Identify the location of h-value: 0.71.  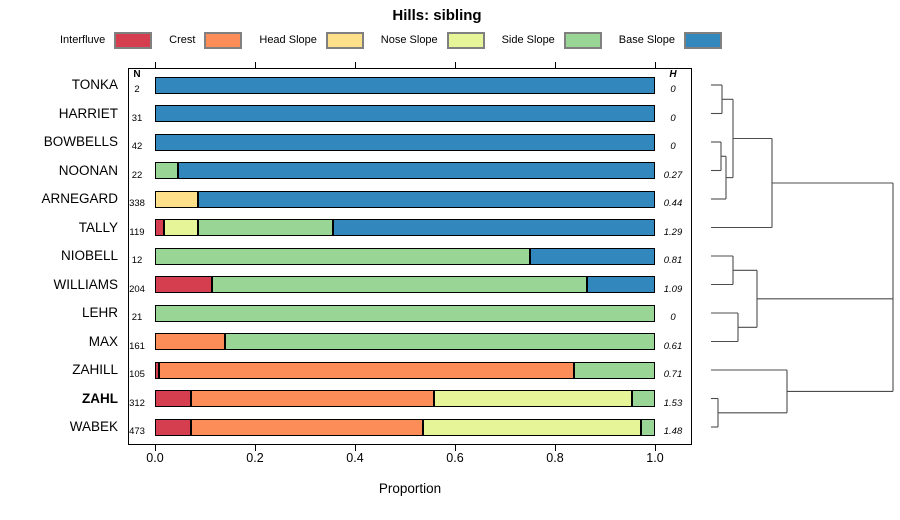
(673, 374).